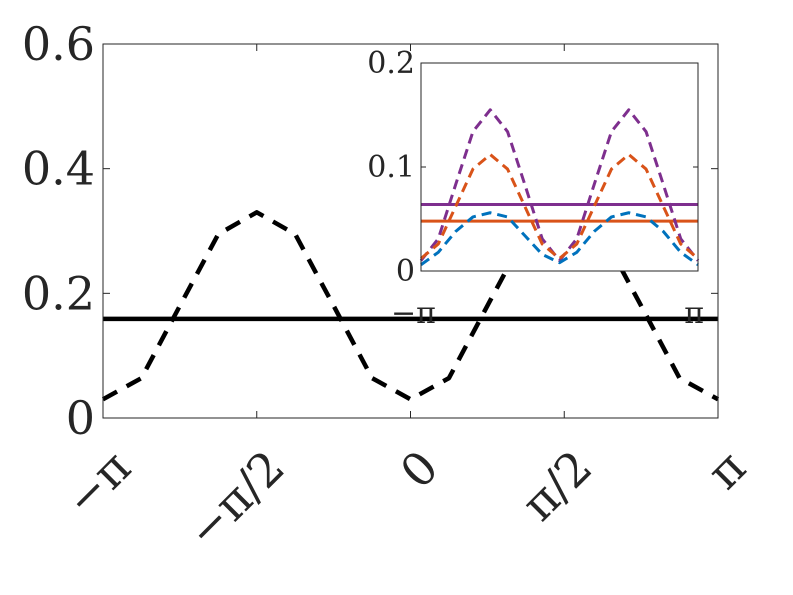  What do you see at coordinates (727, 470) in the screenshot?
I see `main-xtick-label: π` at bounding box center [727, 470].